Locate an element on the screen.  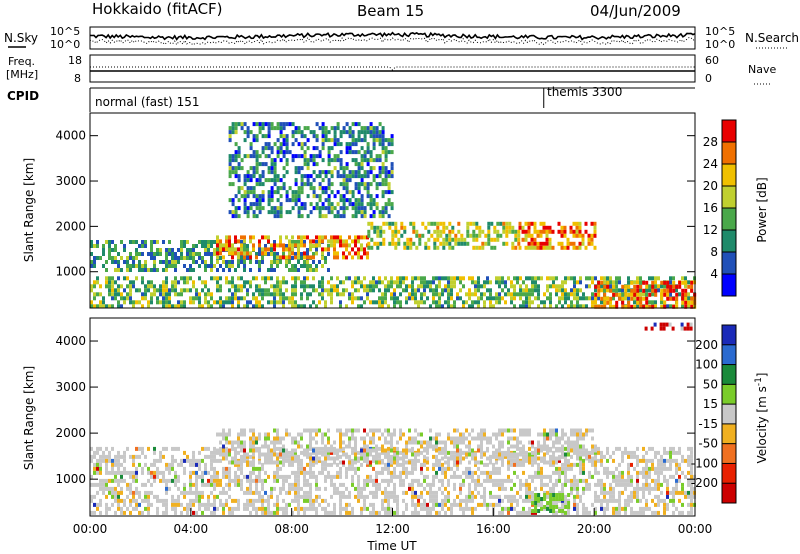
colorbar-swatch is located at coordinates (729, 285).